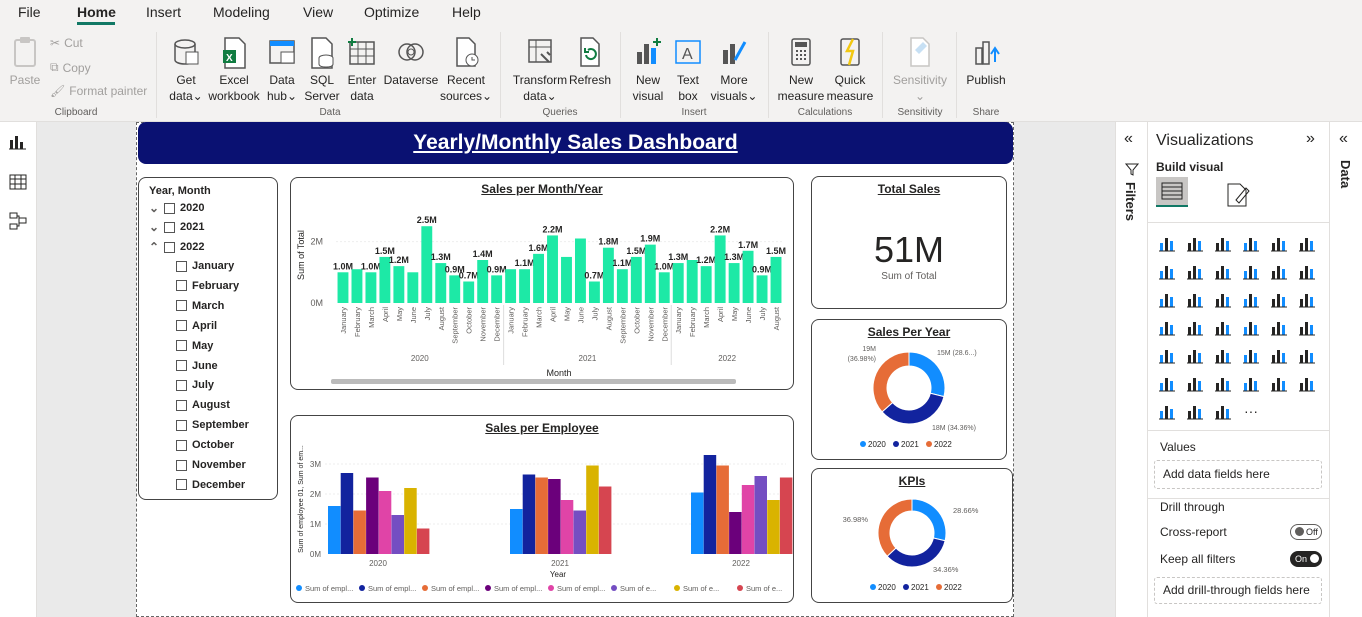 The image size is (1362, 617). I want to click on menu-modeling: Modeling, so click(241, 12).